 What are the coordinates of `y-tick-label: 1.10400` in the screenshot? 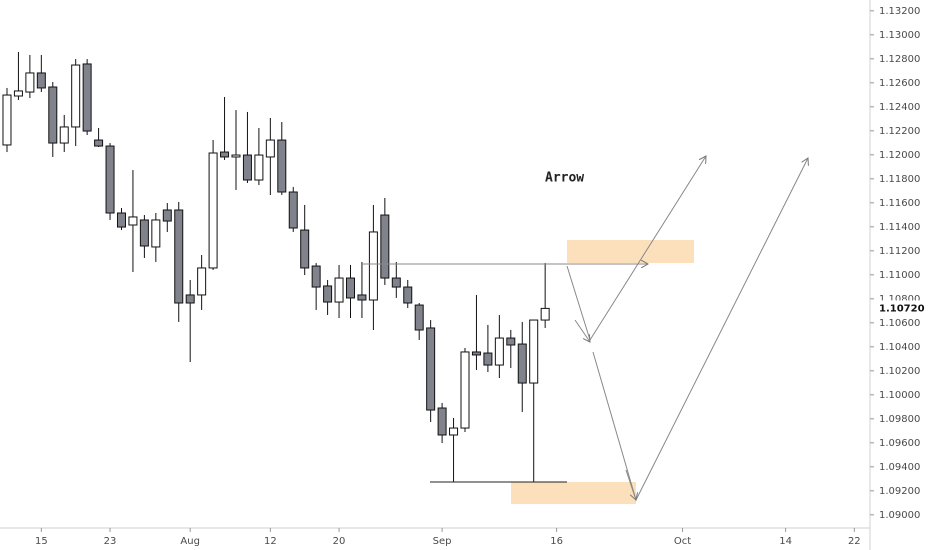 It's located at (899, 347).